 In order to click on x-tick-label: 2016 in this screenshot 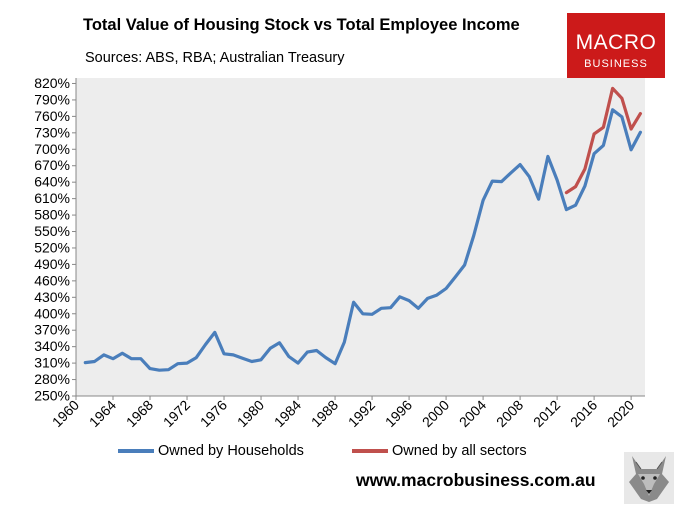, I will do `click(583, 413)`.